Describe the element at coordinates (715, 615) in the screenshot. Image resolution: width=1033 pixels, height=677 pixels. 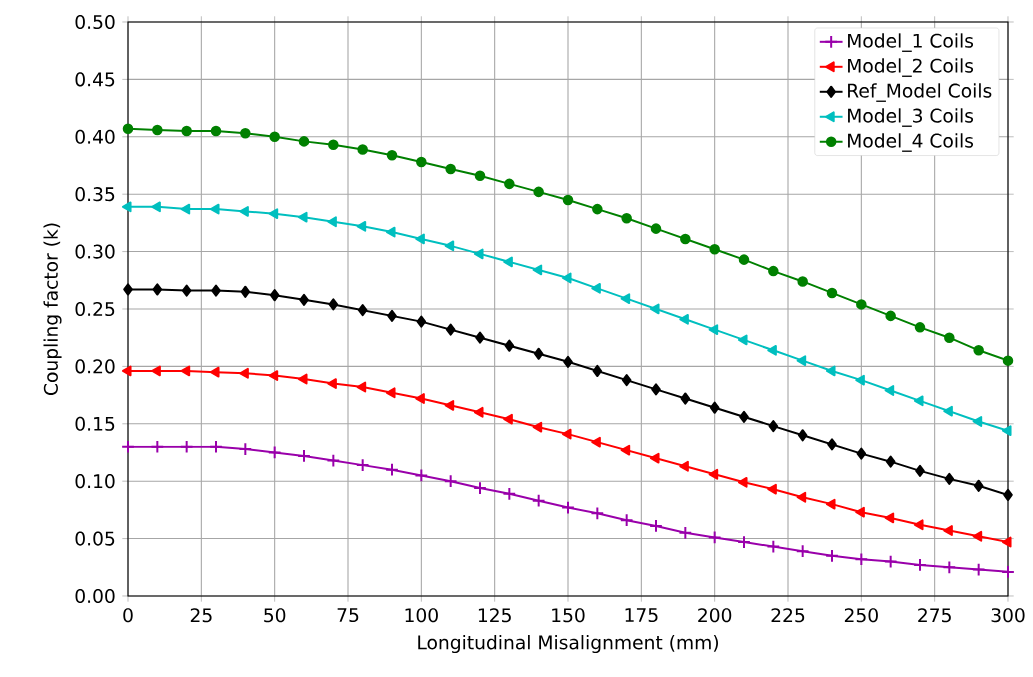
I see `x-tick-label: 200` at that location.